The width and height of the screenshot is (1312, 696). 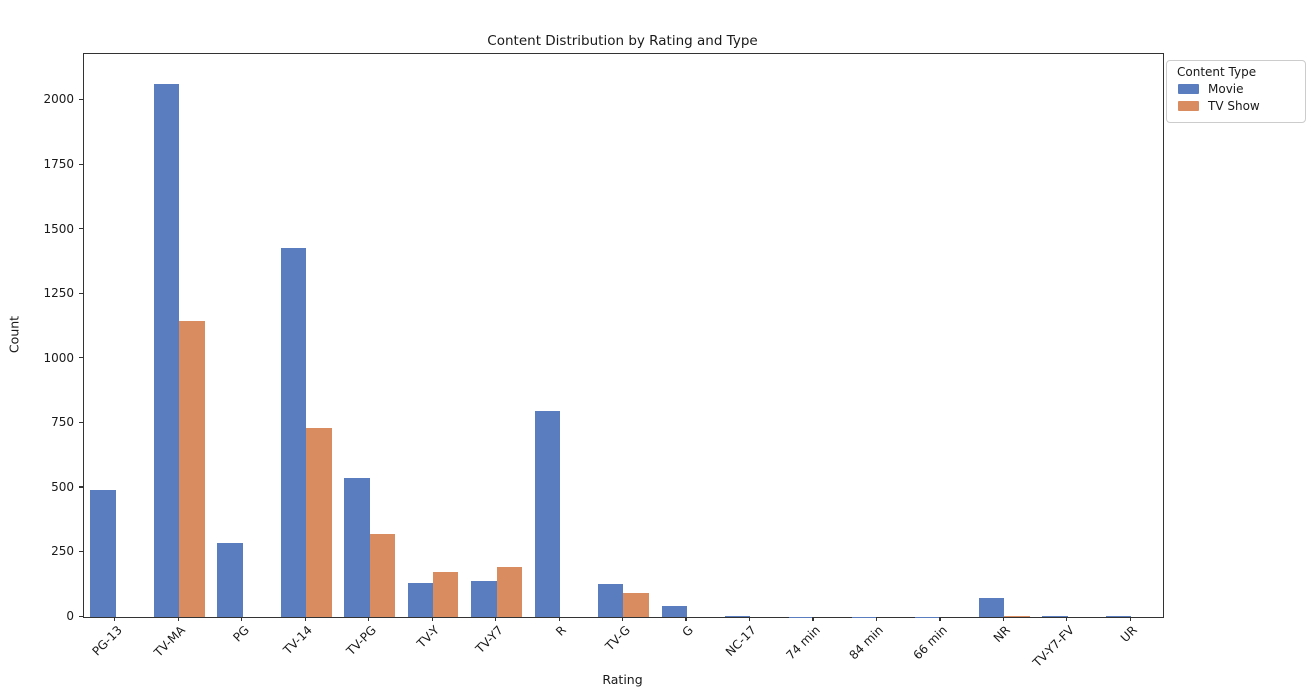 What do you see at coordinates (1234, 106) in the screenshot?
I see `legend-label: TV Show` at bounding box center [1234, 106].